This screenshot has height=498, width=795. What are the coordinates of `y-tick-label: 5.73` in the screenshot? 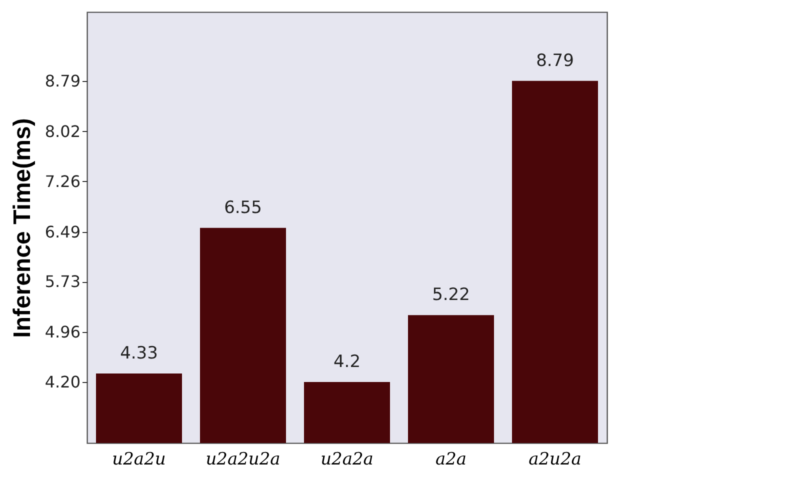 It's located at (62, 282).